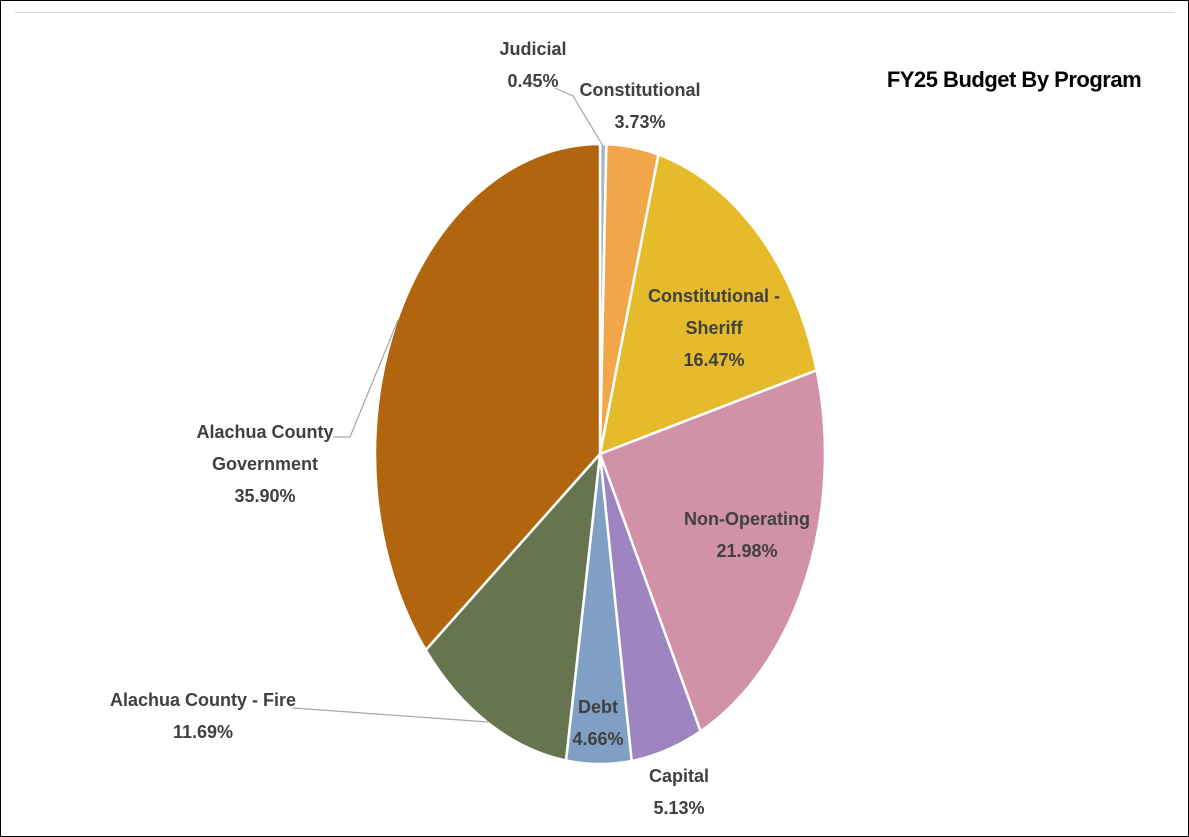 The height and width of the screenshot is (837, 1189). What do you see at coordinates (487, 397) in the screenshot?
I see `pie-slice-alachua-county-government` at bounding box center [487, 397].